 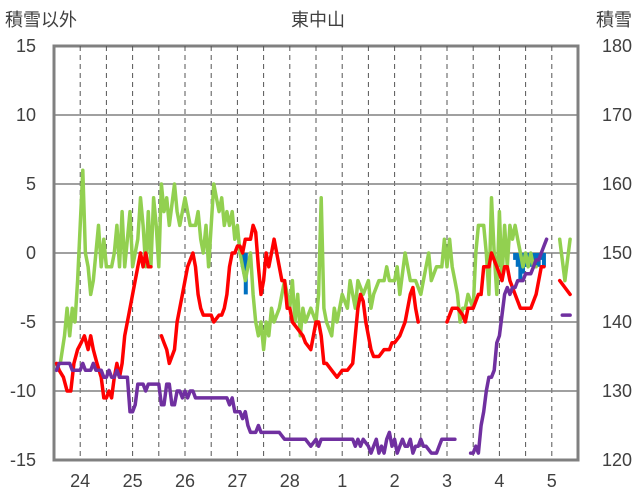 What do you see at coordinates (617, 322) in the screenshot?
I see `right-tick-label: 140` at bounding box center [617, 322].